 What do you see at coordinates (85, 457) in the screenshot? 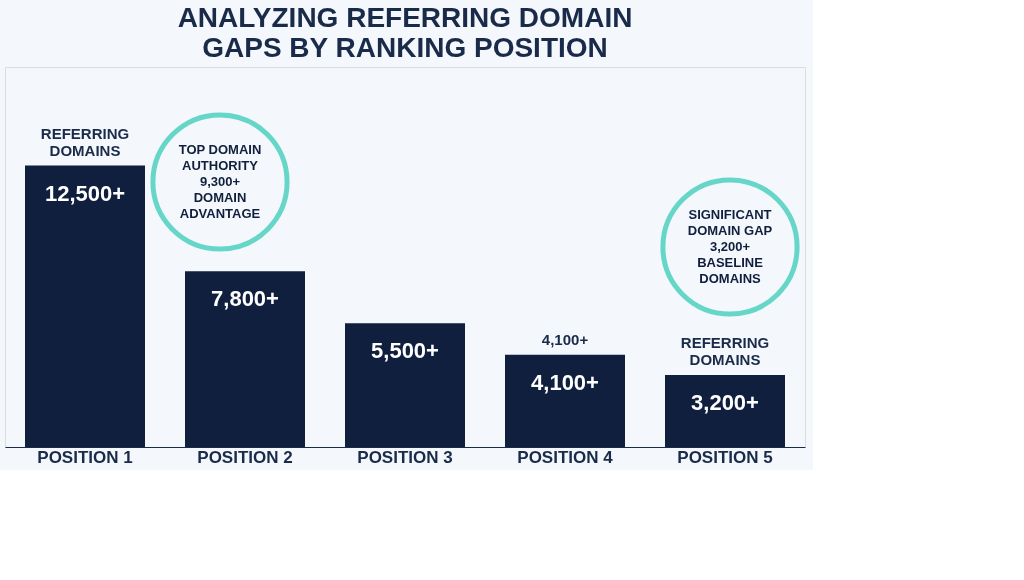
I see `x-tick-label: POSITION 1` at bounding box center [85, 457].